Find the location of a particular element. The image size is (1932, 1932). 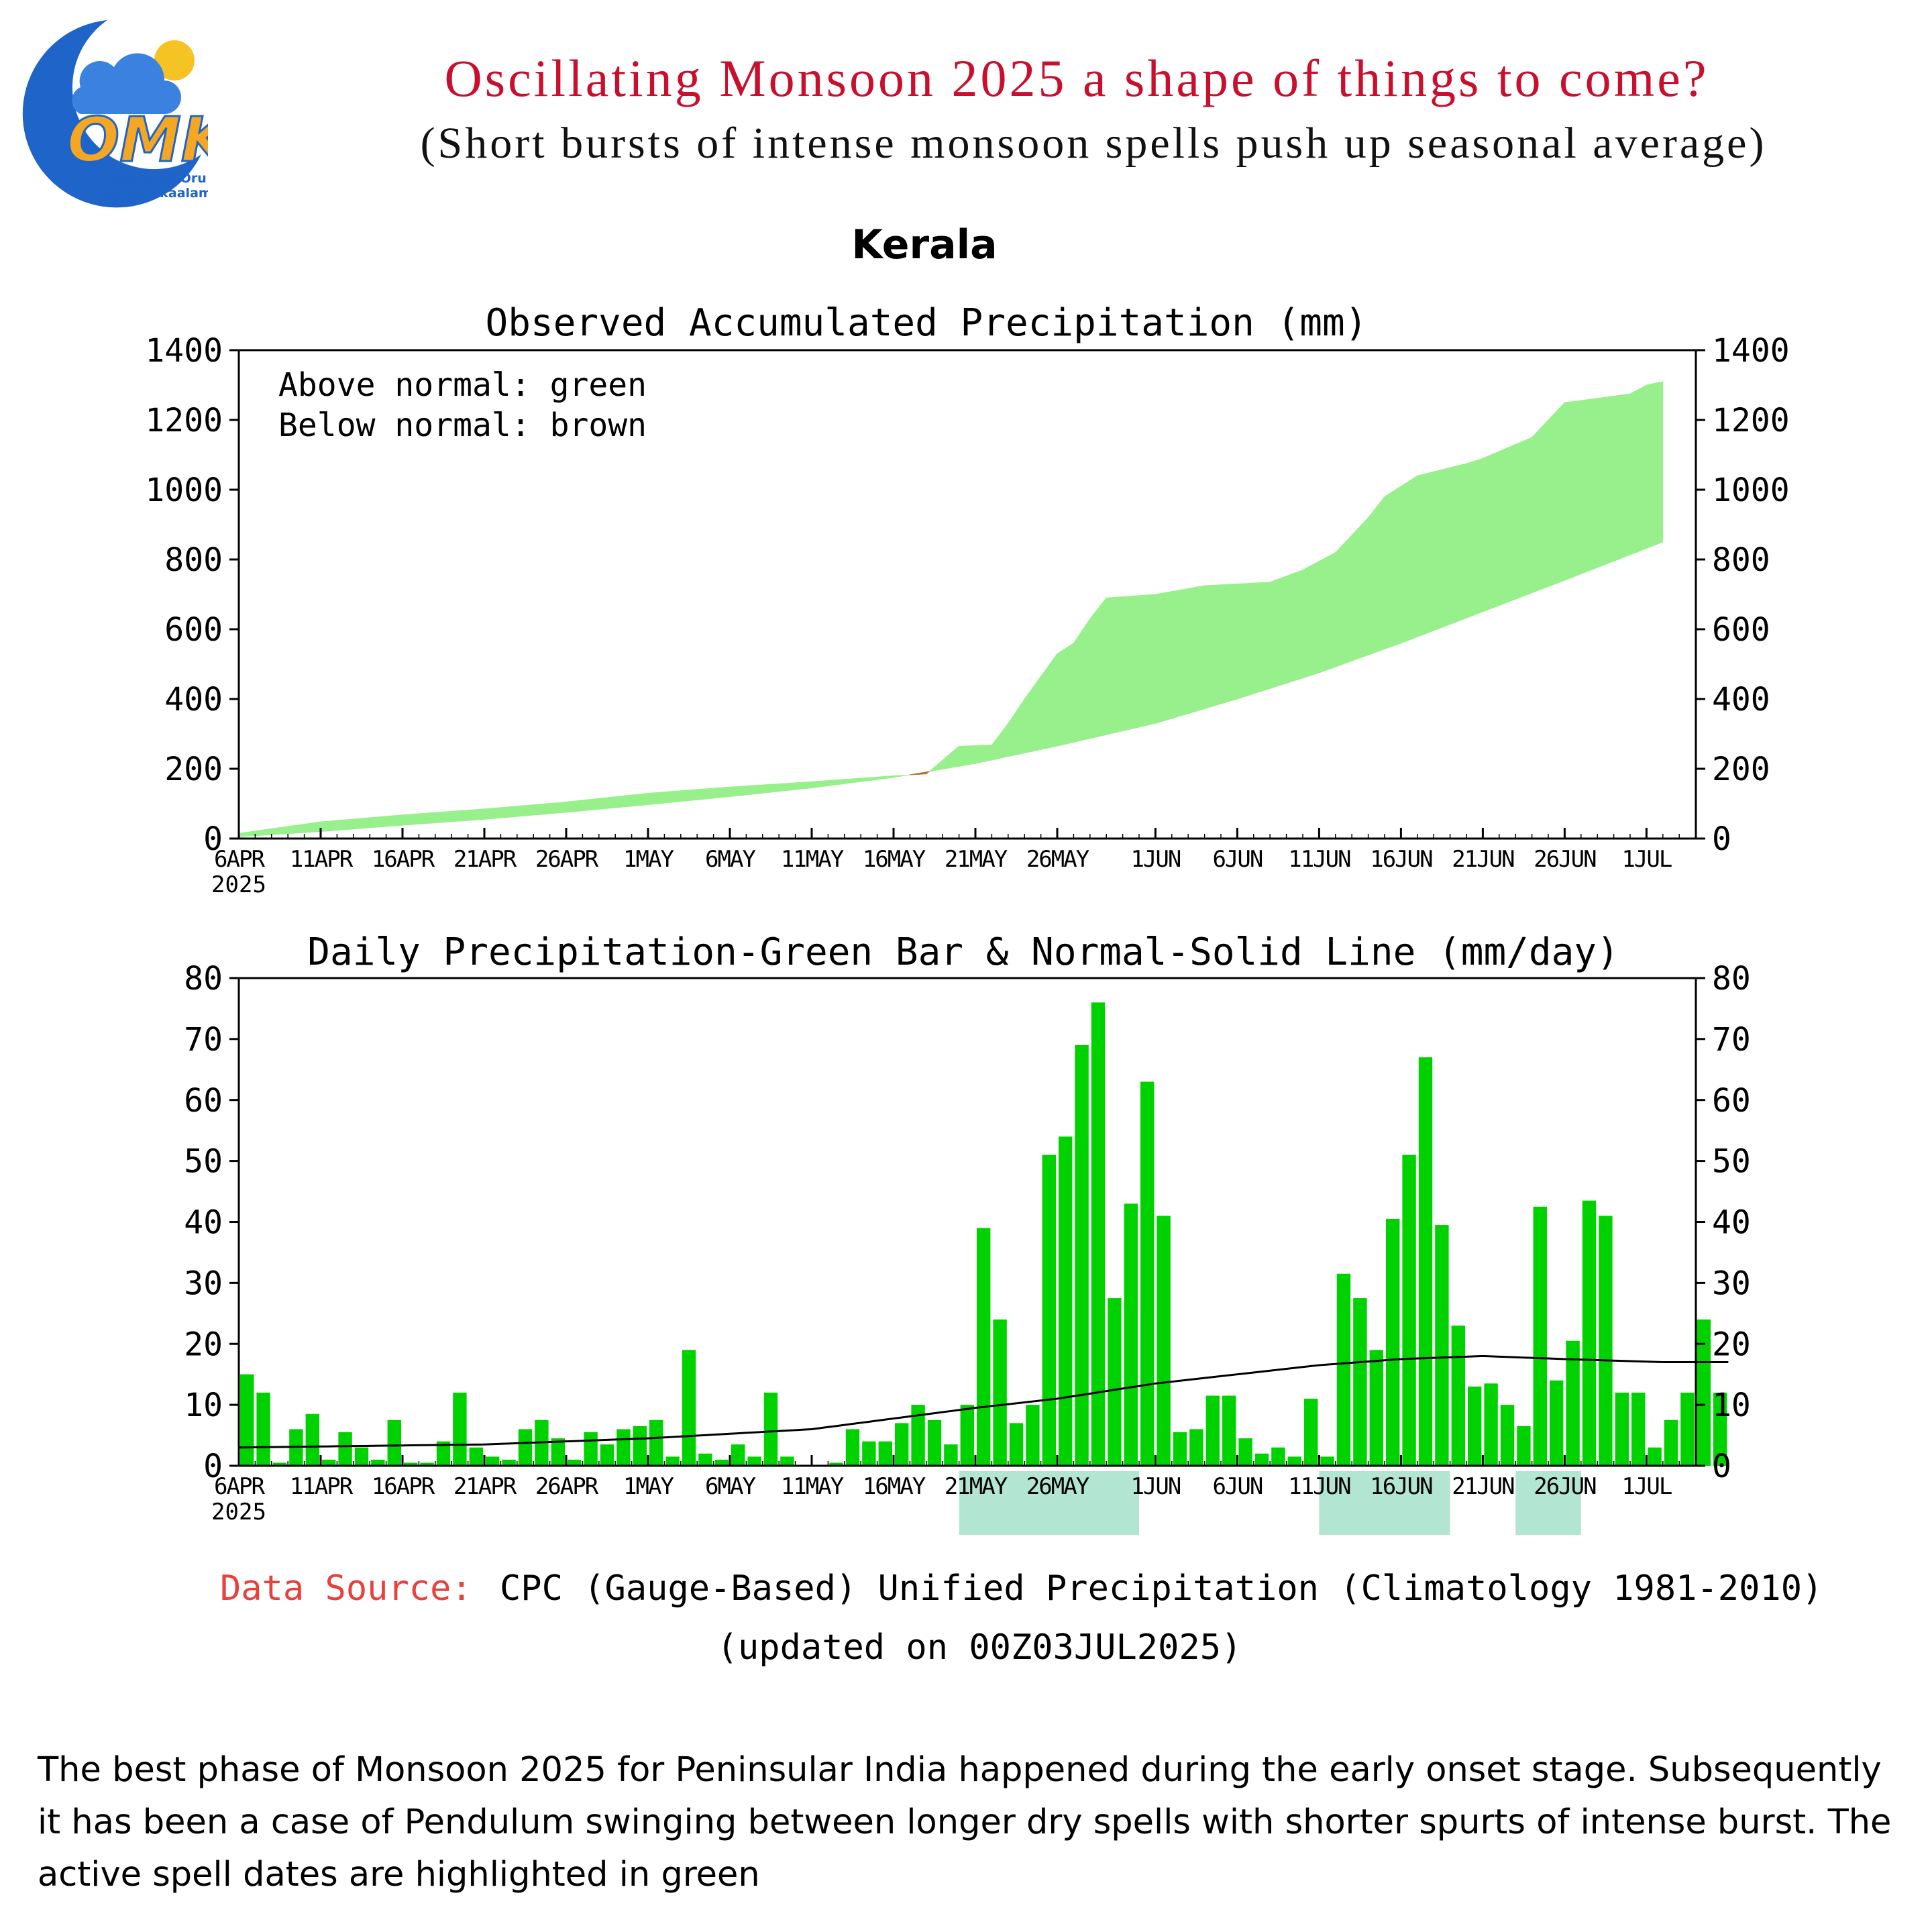

bottom-xtick-label: 6APR is located at coordinates (239, 1486).